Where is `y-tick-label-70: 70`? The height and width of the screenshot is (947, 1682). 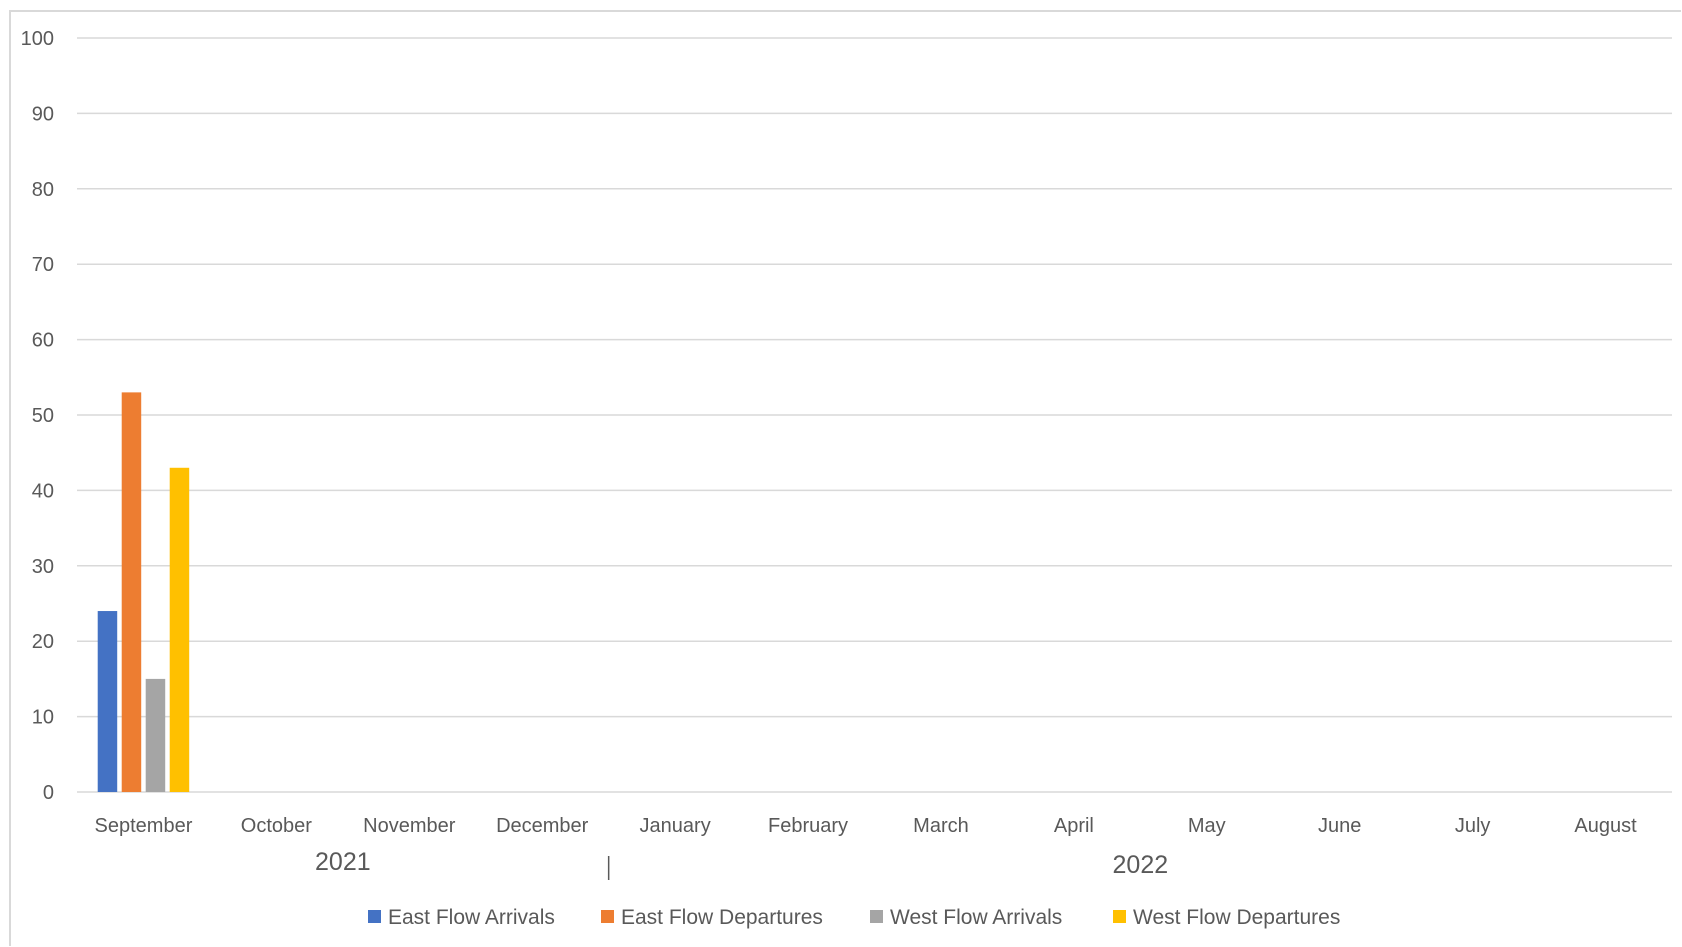 y-tick-label-70: 70 is located at coordinates (43, 265).